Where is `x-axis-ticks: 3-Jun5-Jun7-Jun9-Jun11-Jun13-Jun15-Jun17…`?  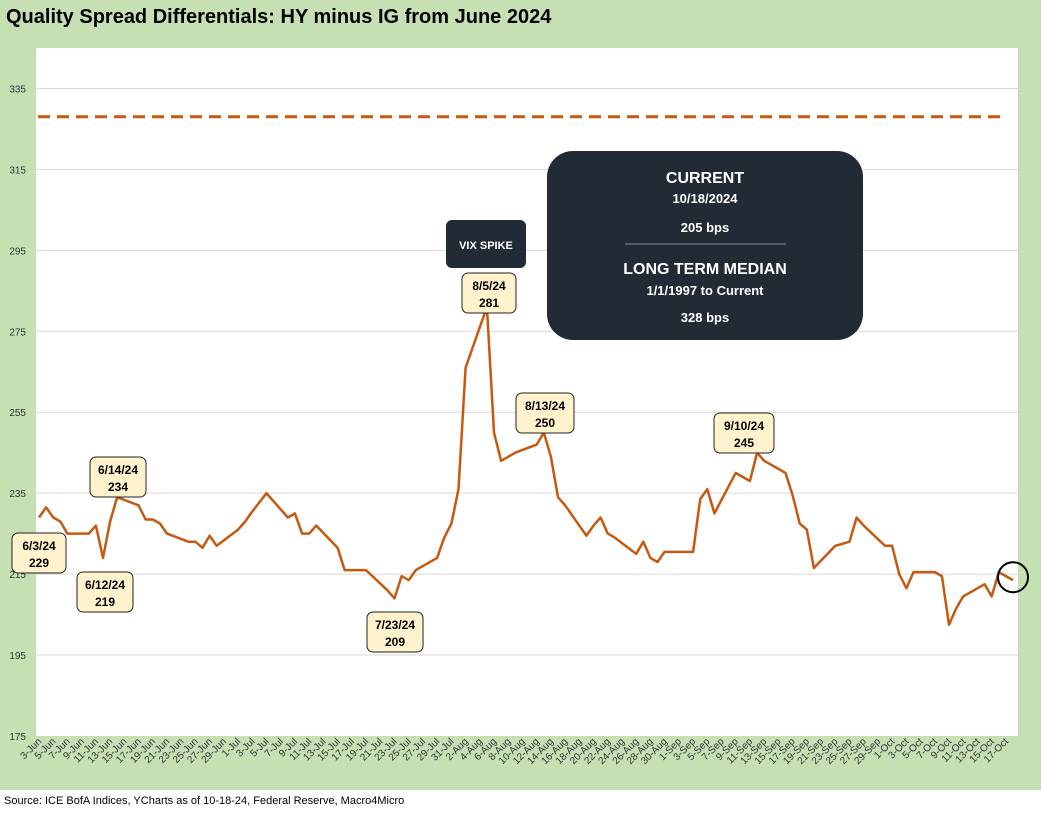 x-axis-ticks: 3-Jun5-Jun7-Jun9-Jun11-Jun13-Jun15-Jun17… is located at coordinates (515, 751).